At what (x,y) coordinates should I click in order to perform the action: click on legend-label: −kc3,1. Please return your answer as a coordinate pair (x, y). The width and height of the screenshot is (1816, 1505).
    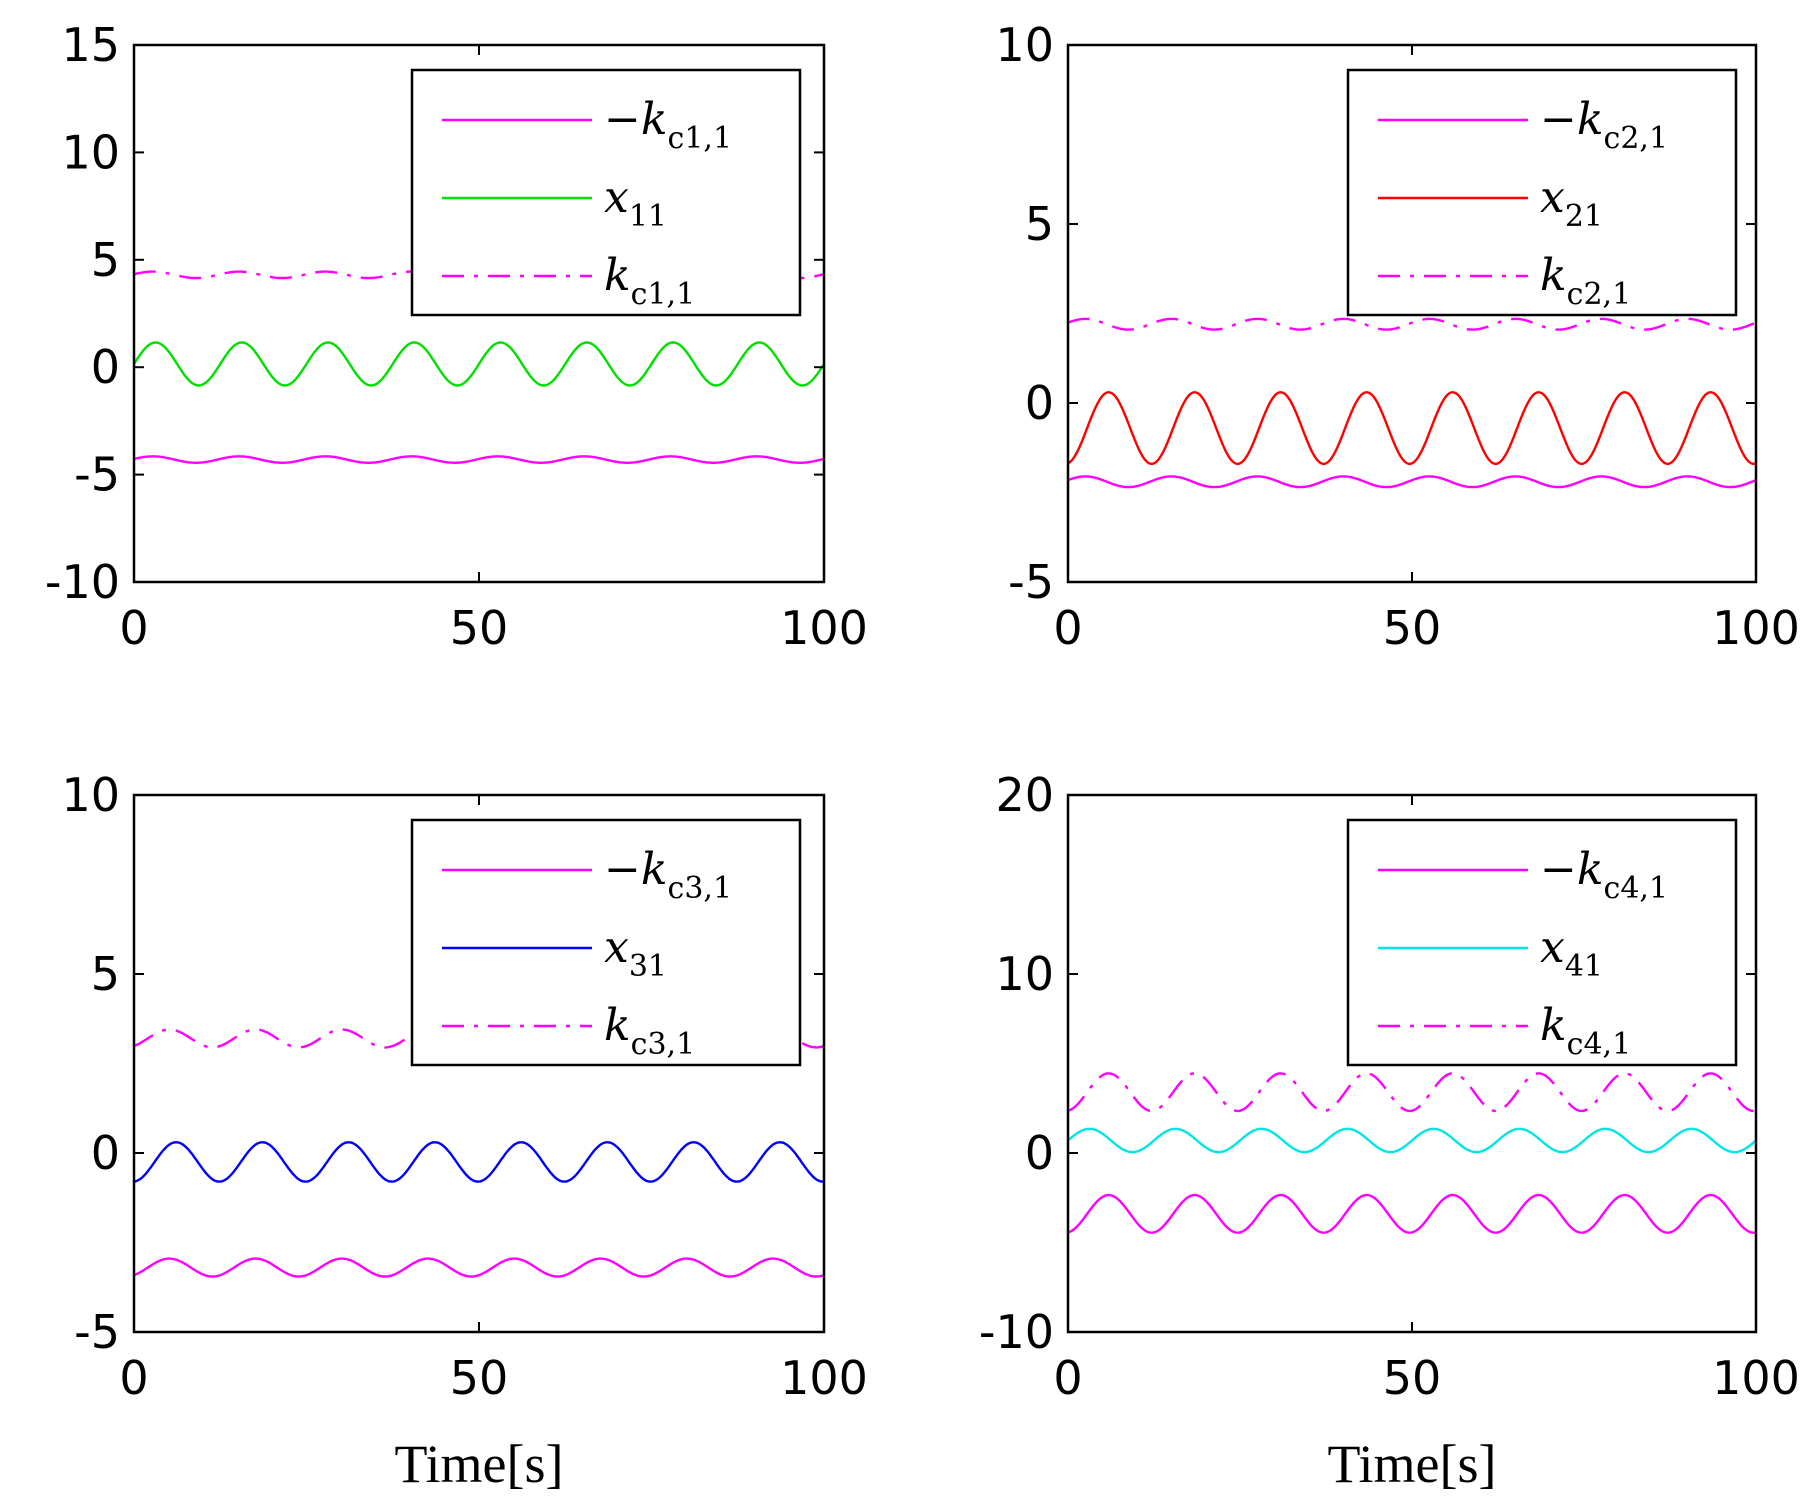
    Looking at the image, I should click on (668, 875).